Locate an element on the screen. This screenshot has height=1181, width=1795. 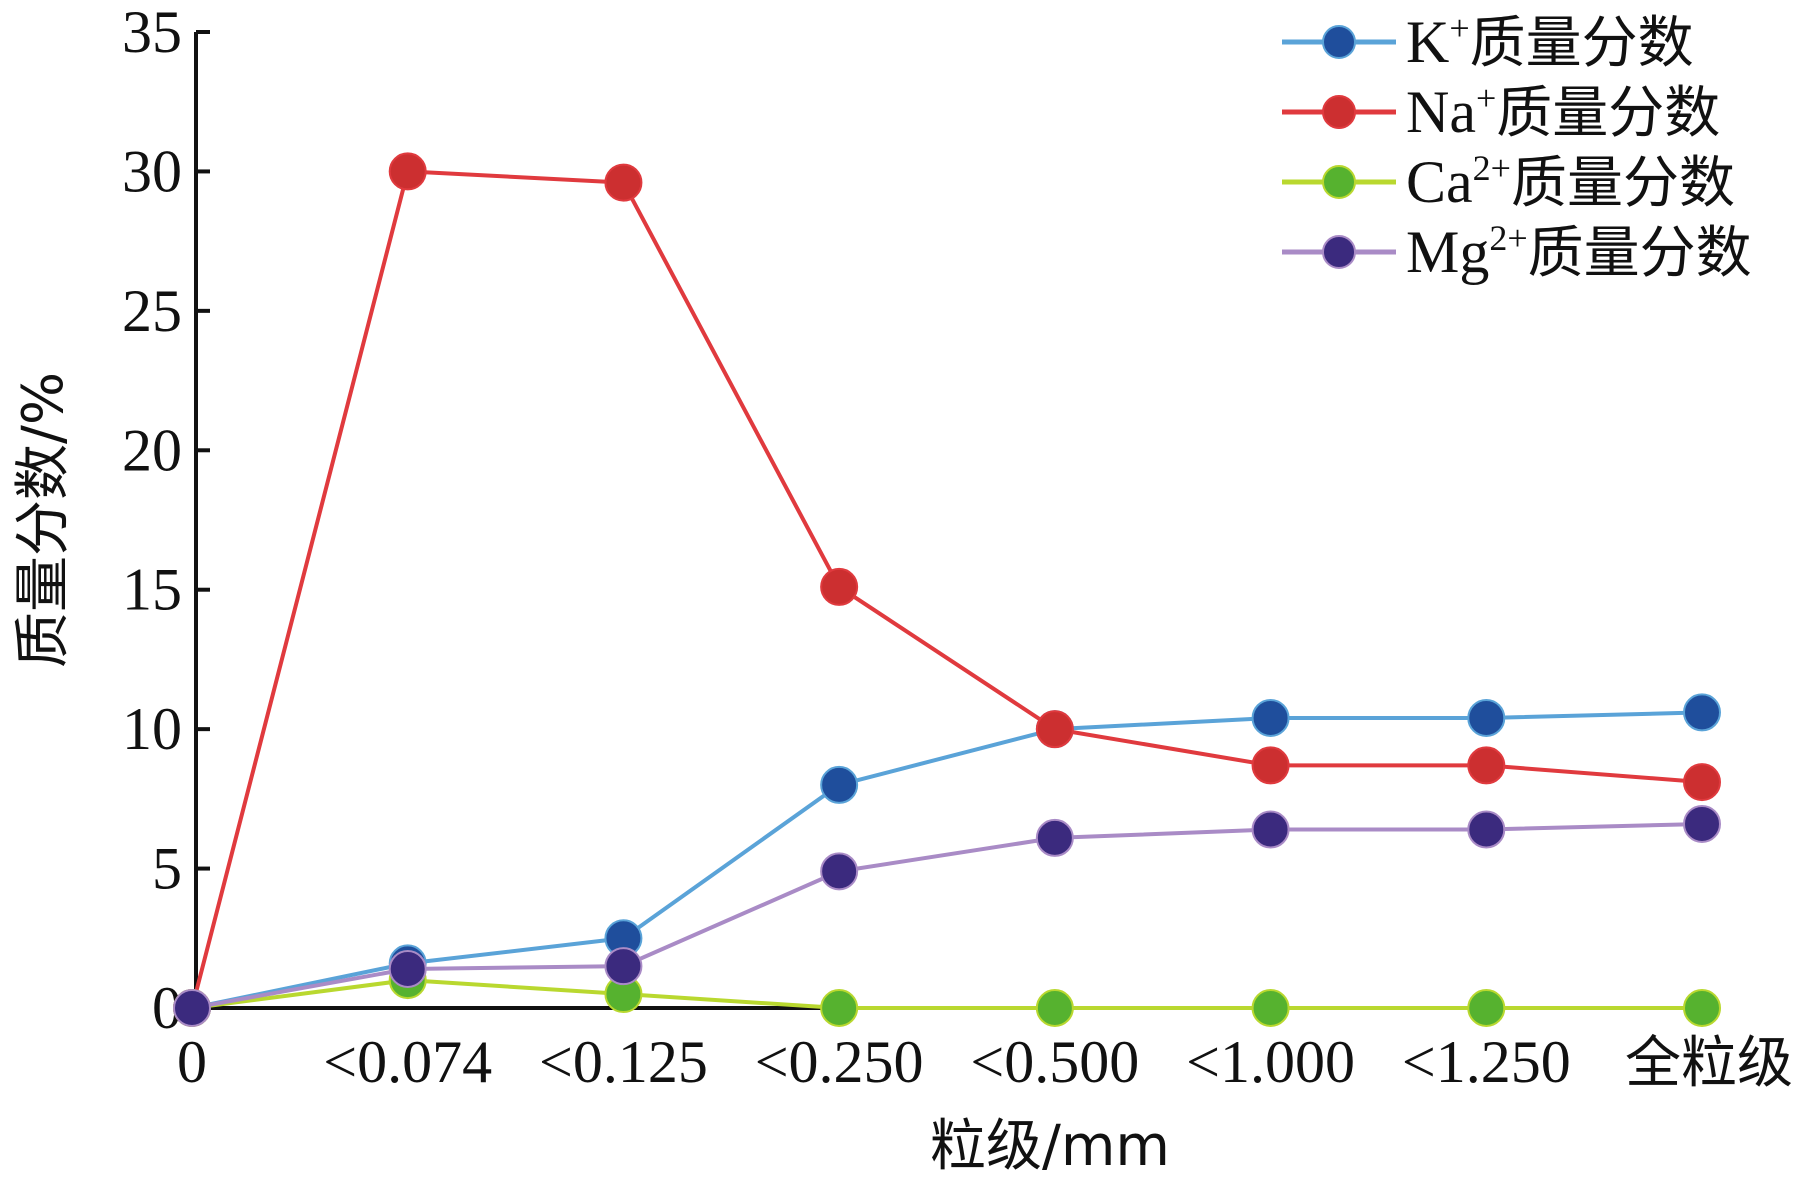
x-tick-label: <0.500 is located at coordinates (1054, 1062).